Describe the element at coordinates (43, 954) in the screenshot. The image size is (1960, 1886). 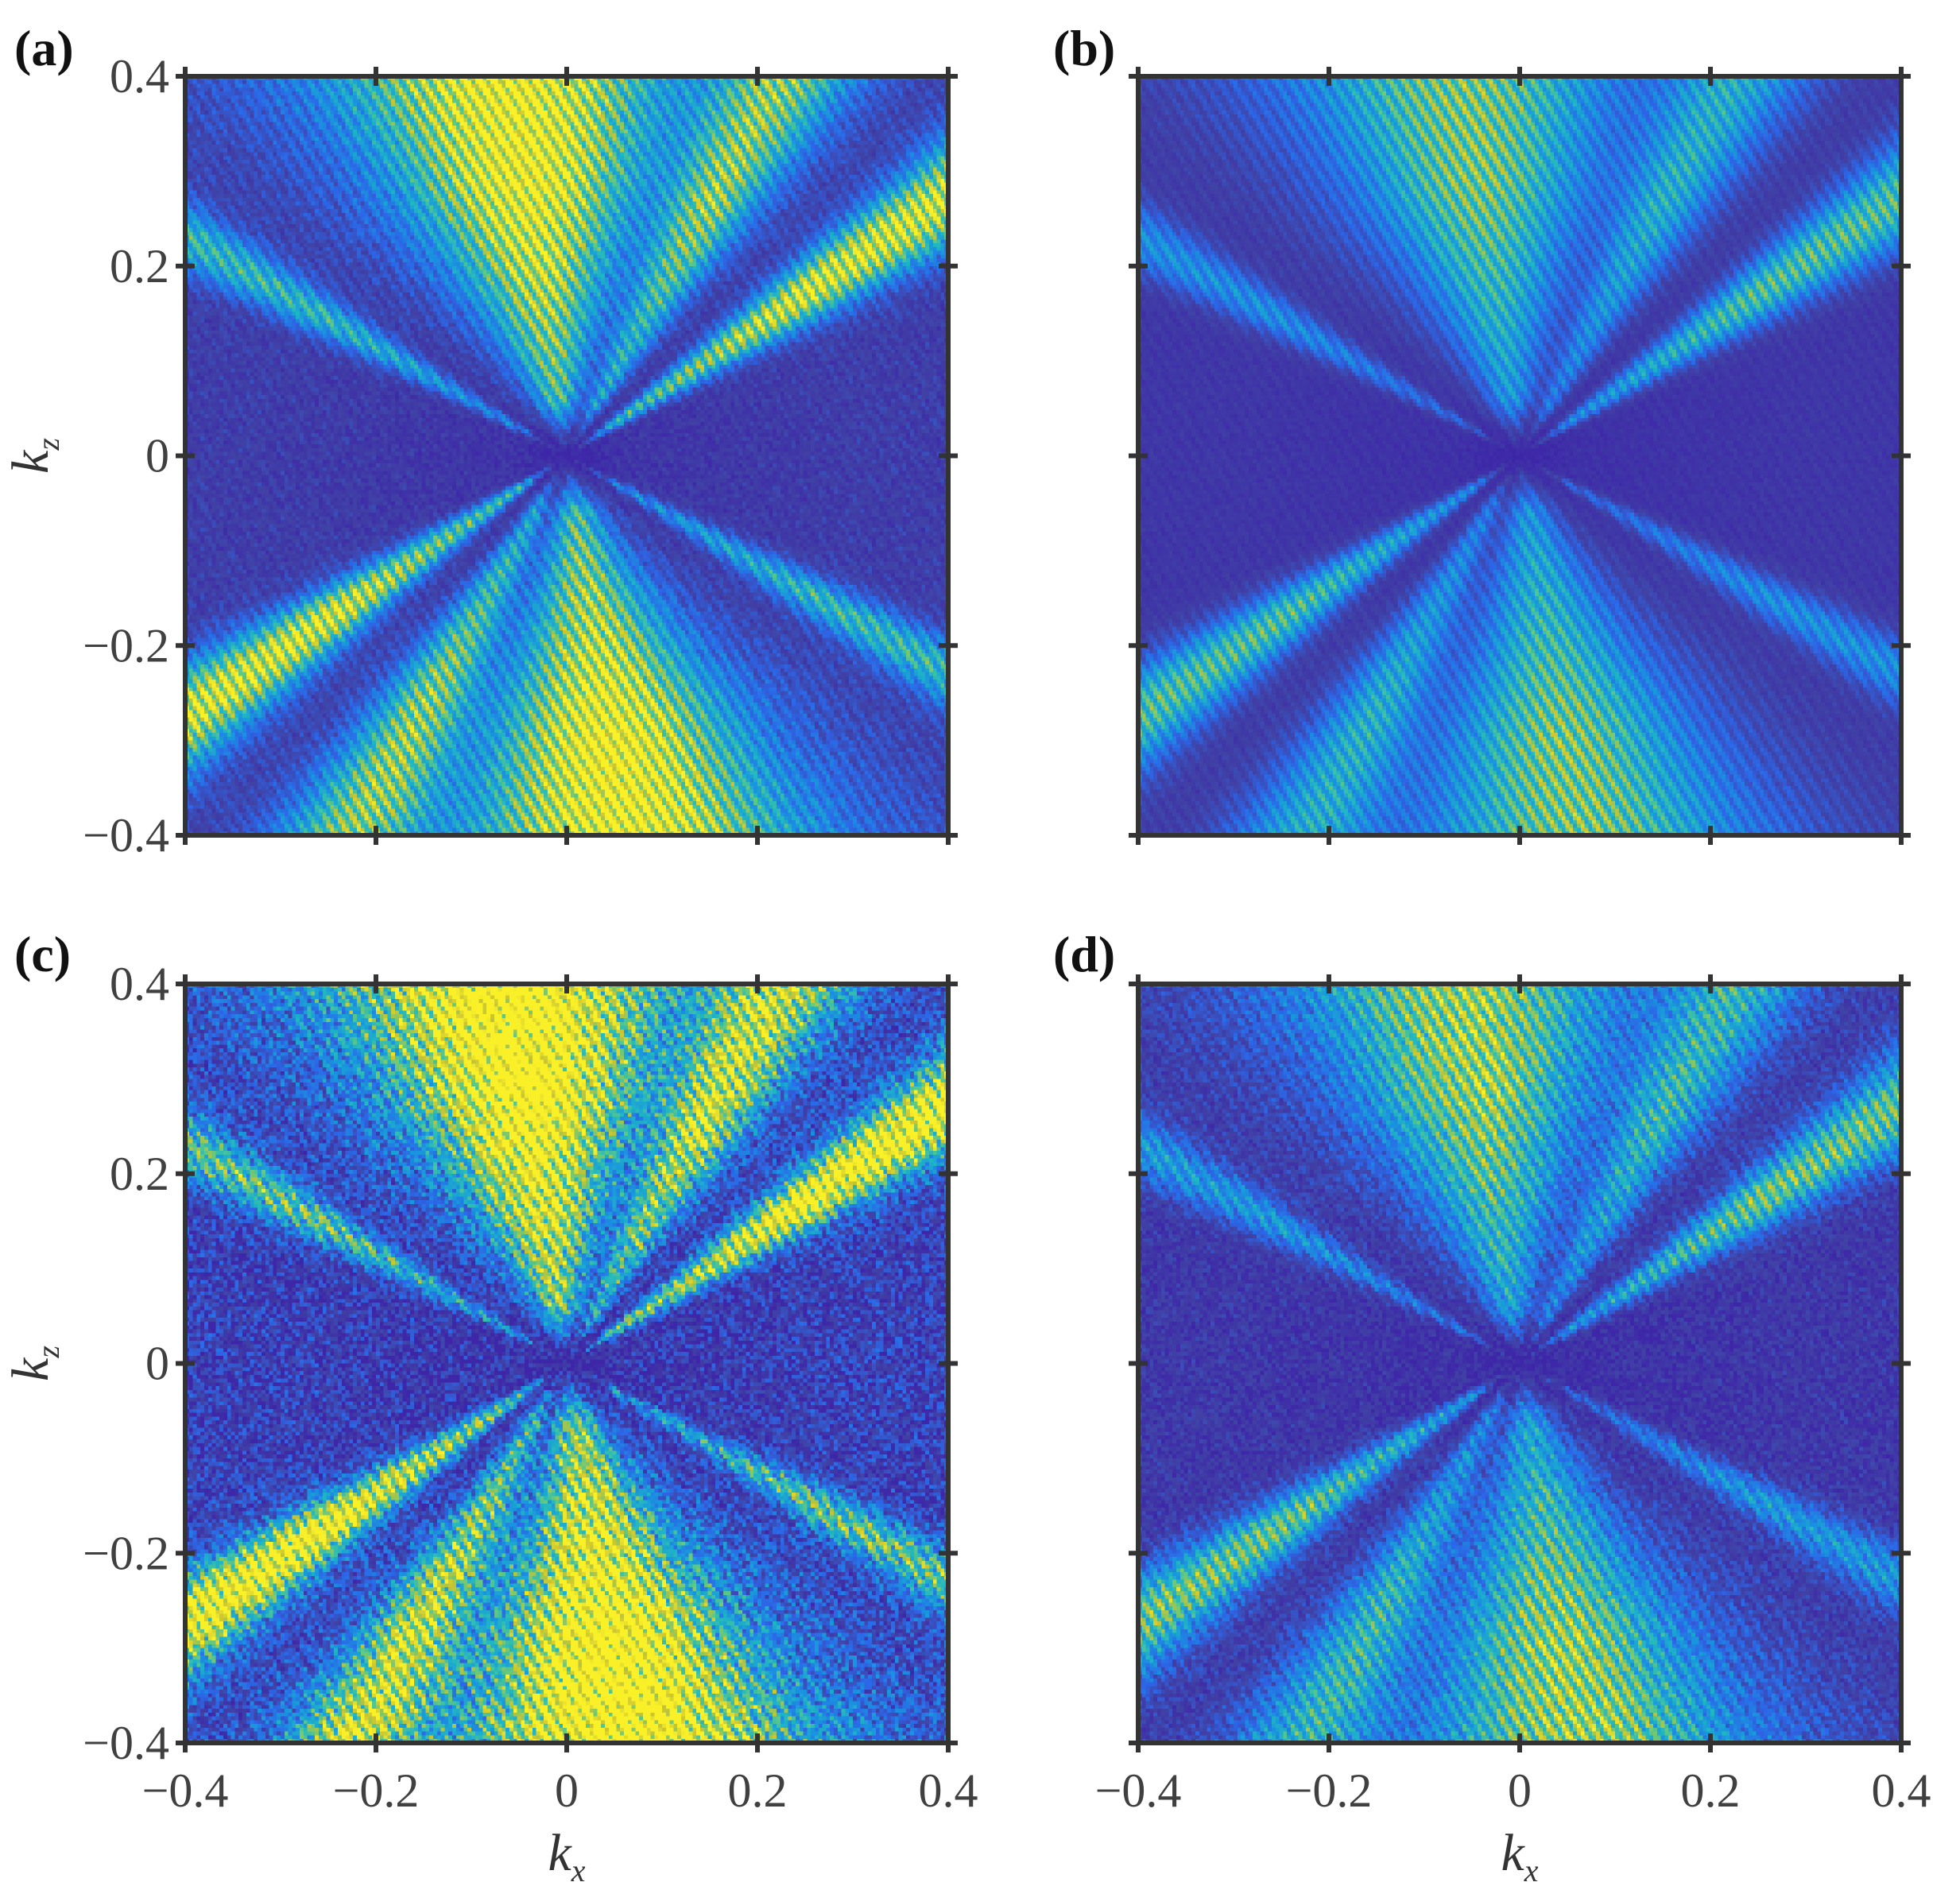
I see `panel-label: (c)` at that location.